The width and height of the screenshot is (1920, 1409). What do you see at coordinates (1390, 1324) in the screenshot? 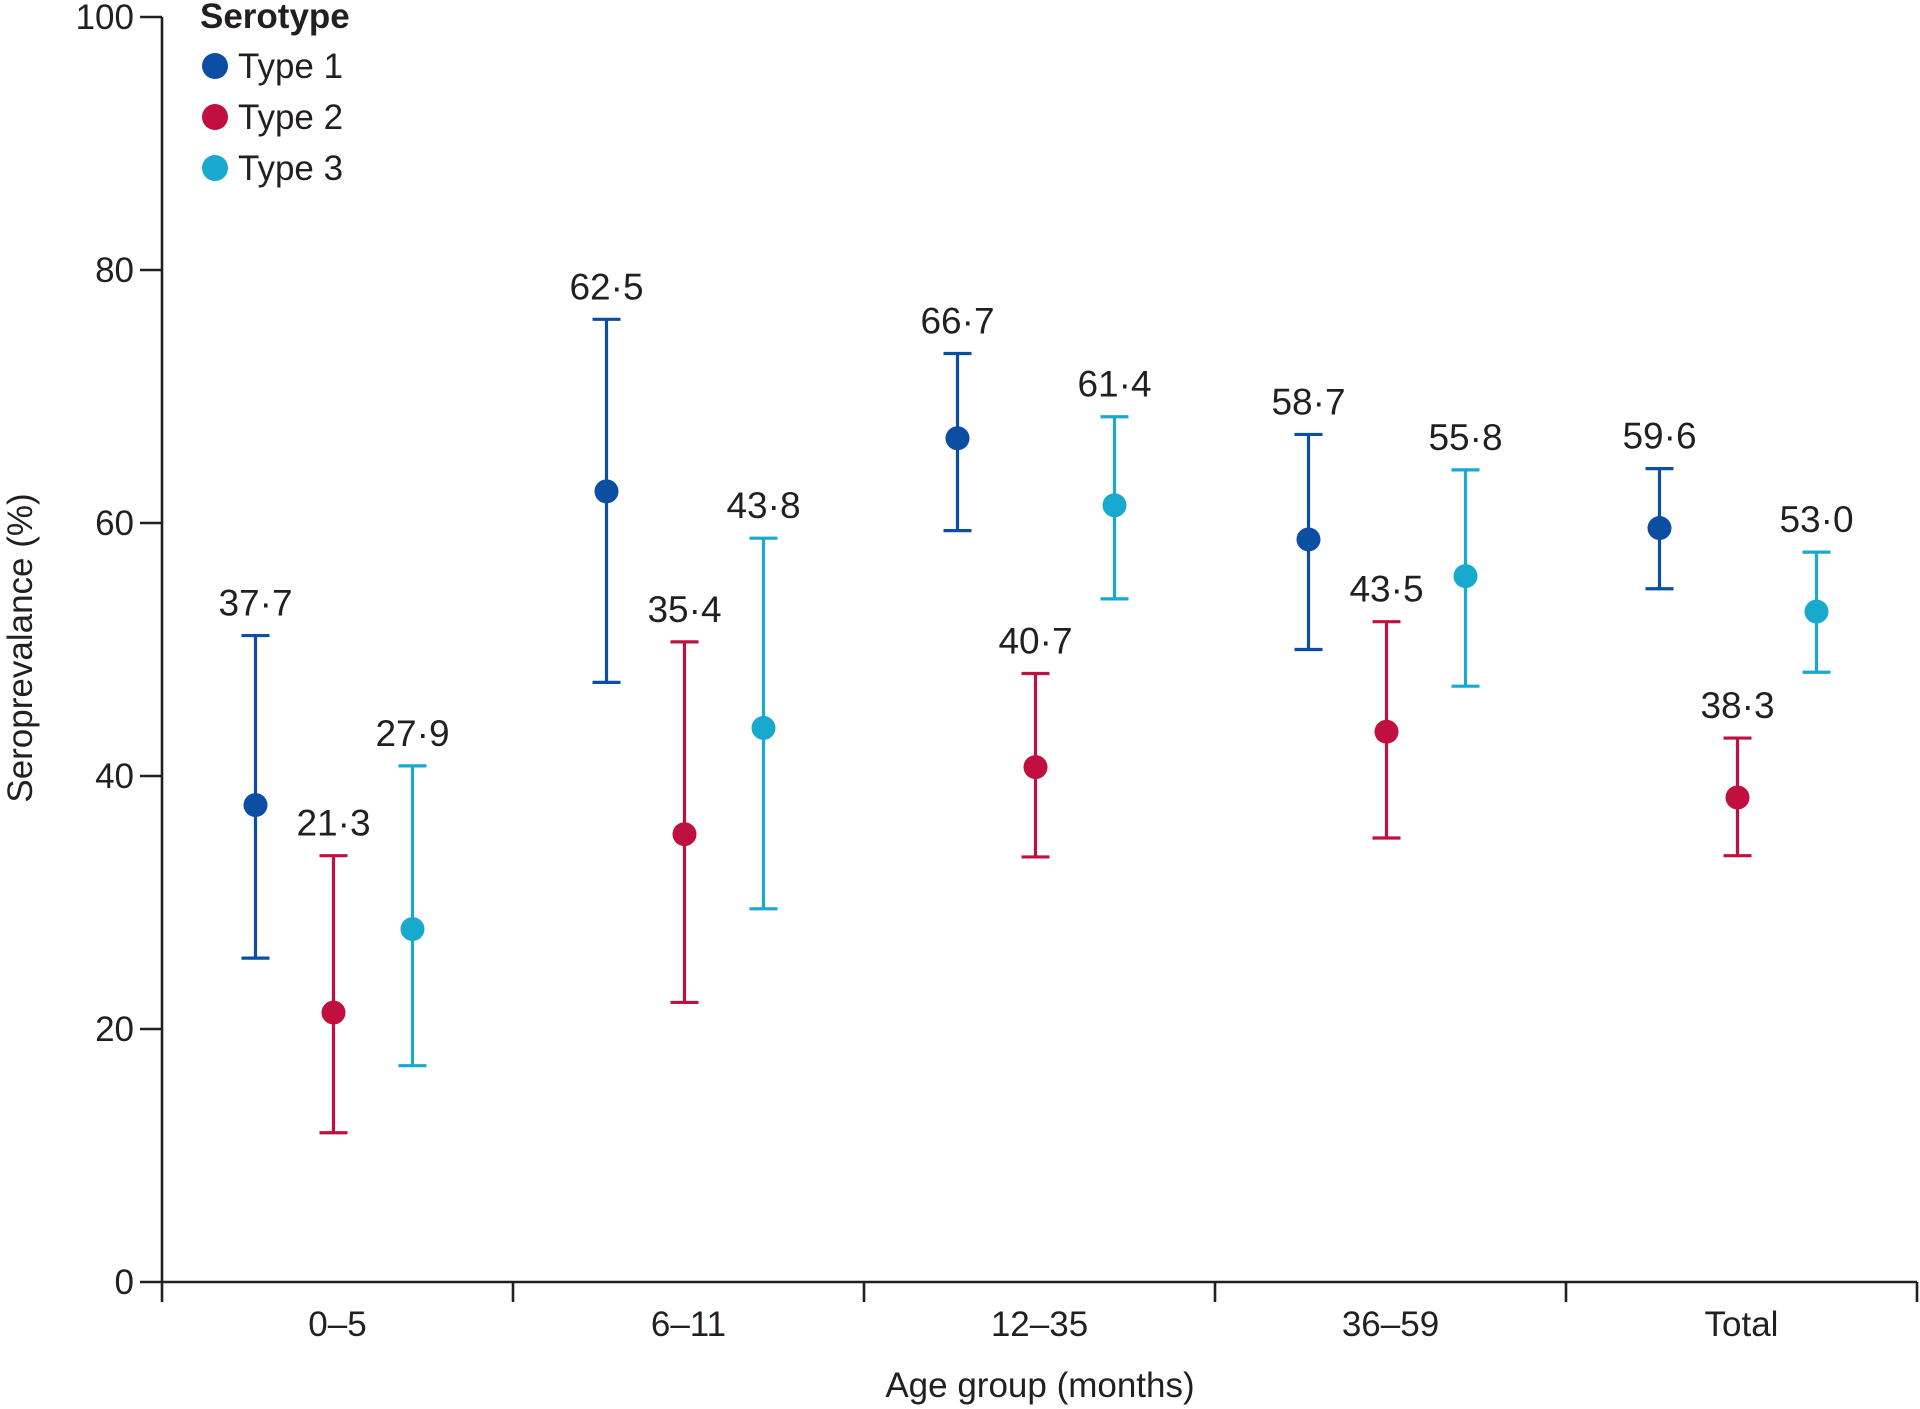
I see `x-tick-label: 36–59` at bounding box center [1390, 1324].